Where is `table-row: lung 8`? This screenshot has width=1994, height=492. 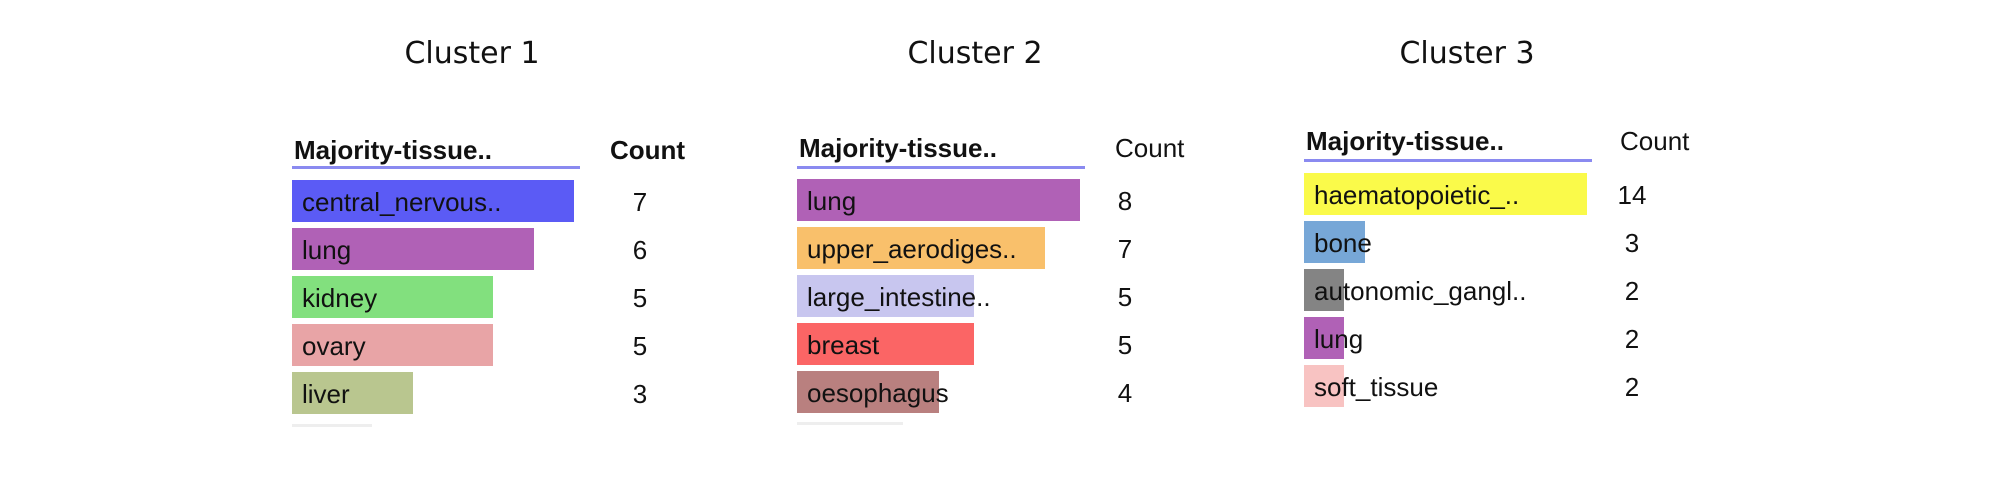
table-row: lung 8 is located at coordinates (985, 201).